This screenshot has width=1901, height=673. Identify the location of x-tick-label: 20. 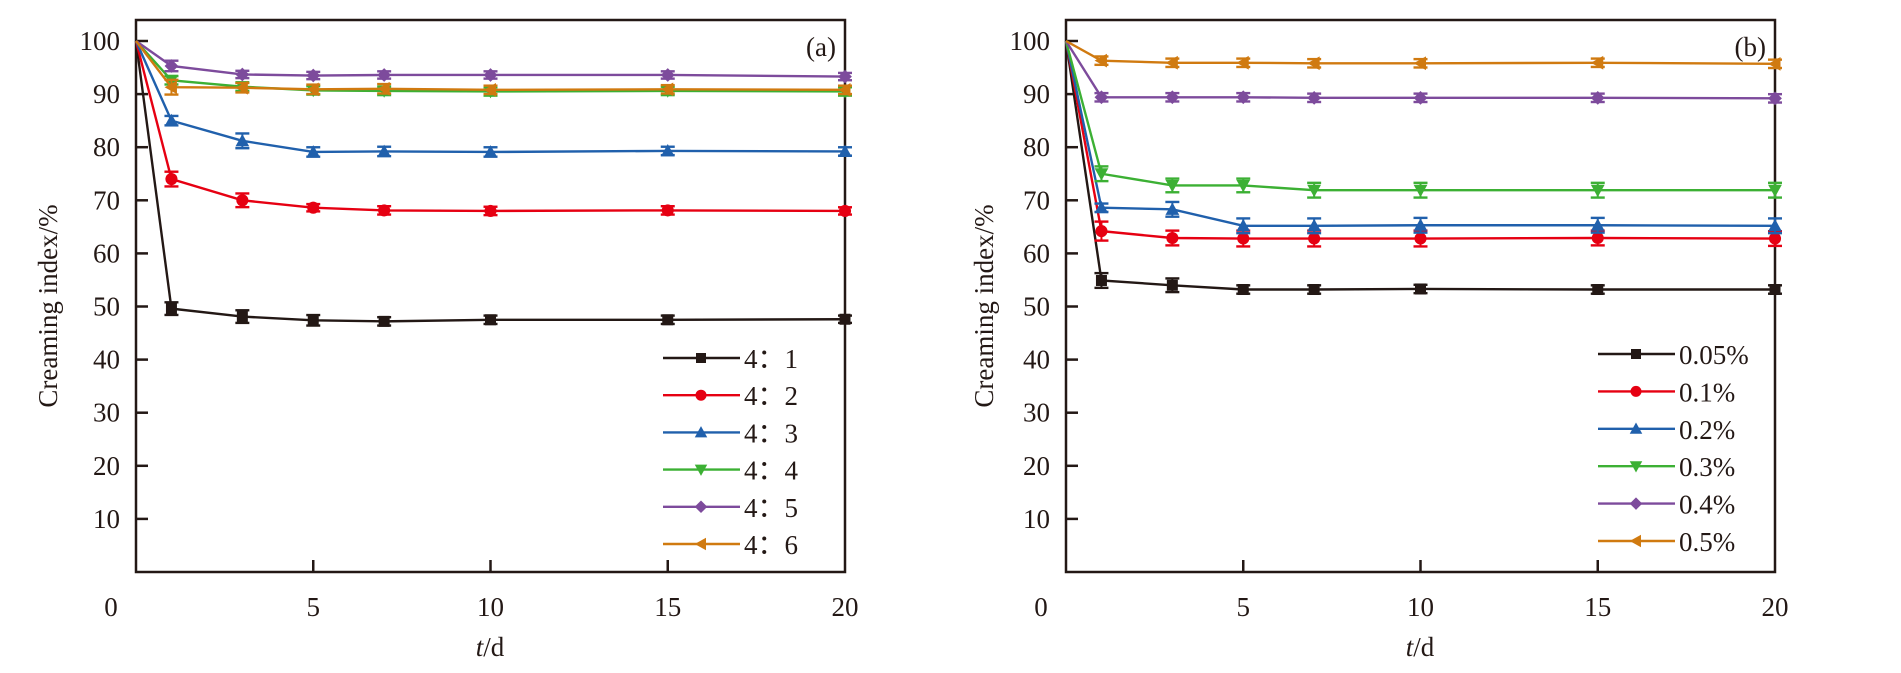
(845, 607).